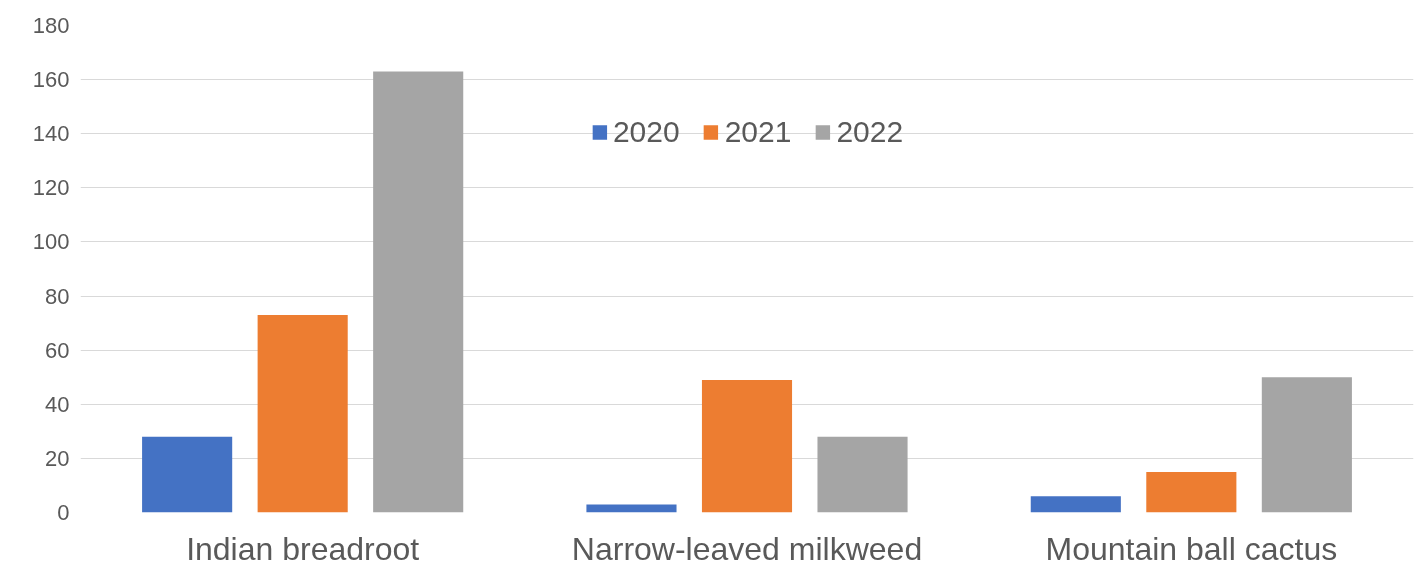  I want to click on y-tick-label: 140, so click(51, 134).